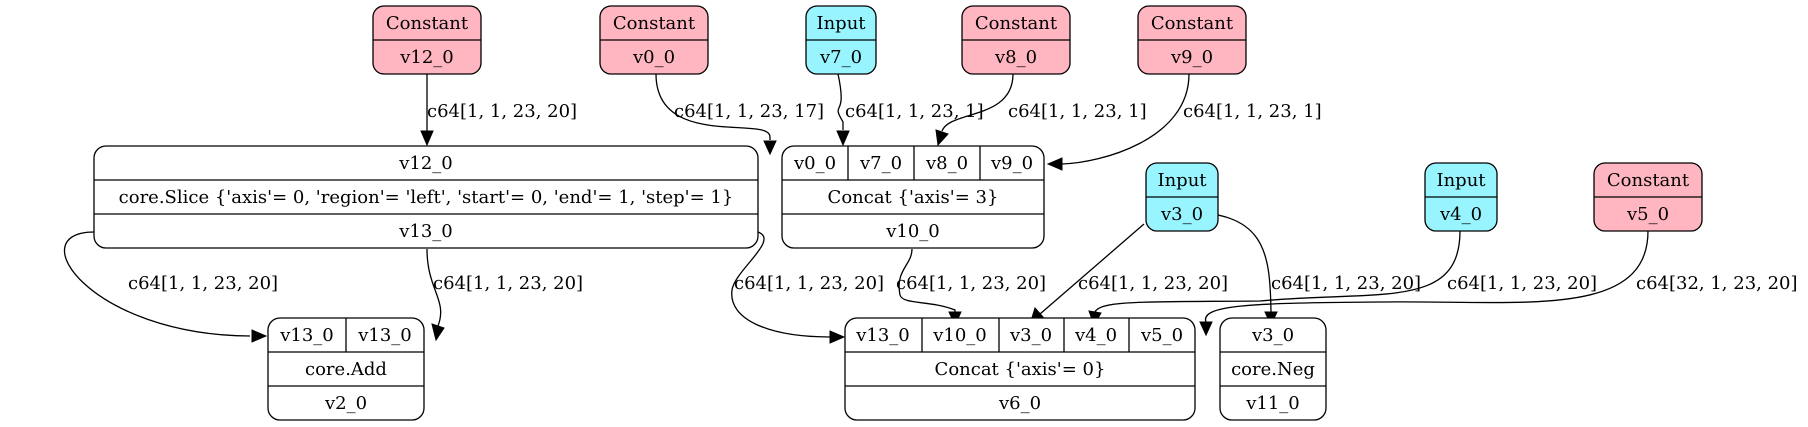  I want to click on port-output: v6_0, so click(1019, 403).